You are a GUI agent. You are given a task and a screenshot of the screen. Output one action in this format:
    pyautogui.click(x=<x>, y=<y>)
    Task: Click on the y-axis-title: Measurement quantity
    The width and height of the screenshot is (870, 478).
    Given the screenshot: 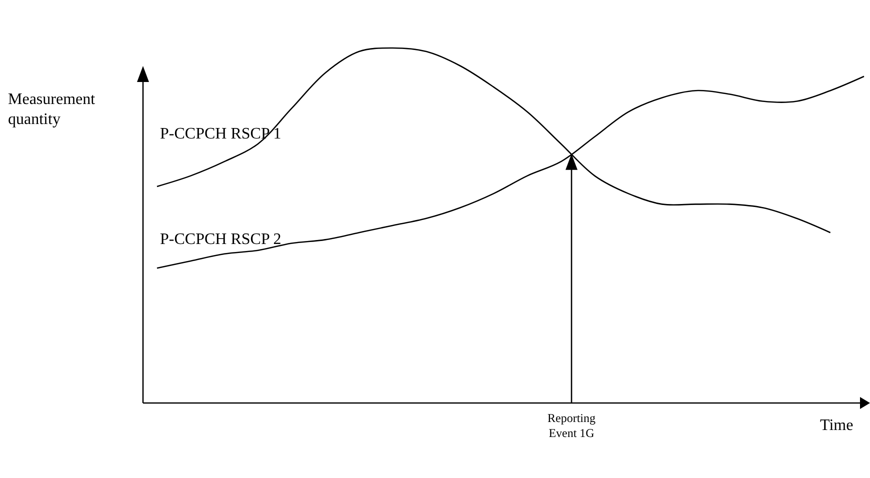 What is the action you would take?
    pyautogui.click(x=52, y=109)
    